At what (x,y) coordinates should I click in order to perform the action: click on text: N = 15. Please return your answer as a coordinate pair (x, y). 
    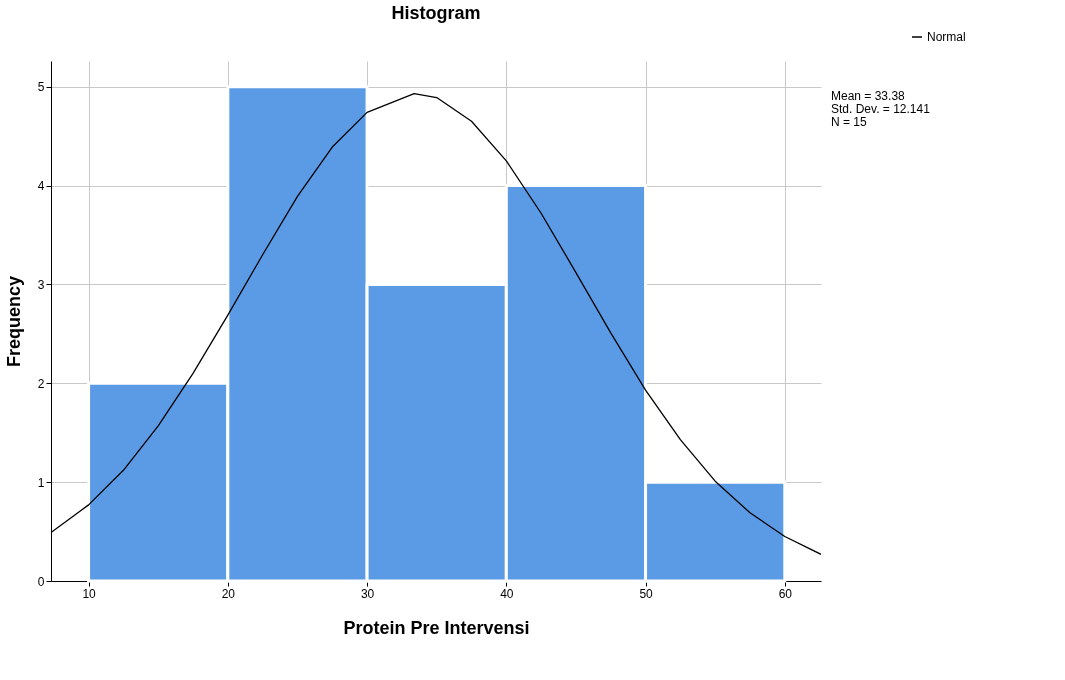
    Looking at the image, I should click on (849, 122).